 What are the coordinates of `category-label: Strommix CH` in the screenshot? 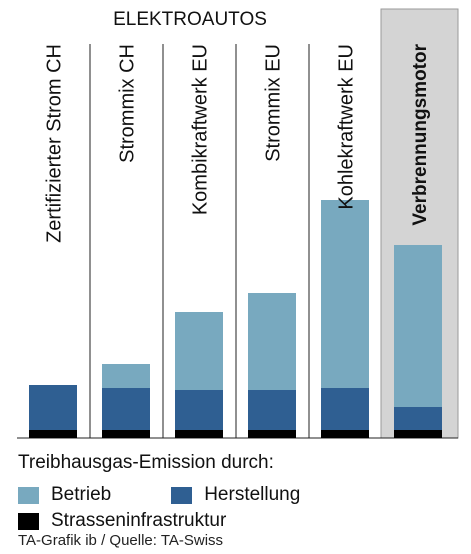 It's located at (128, 103).